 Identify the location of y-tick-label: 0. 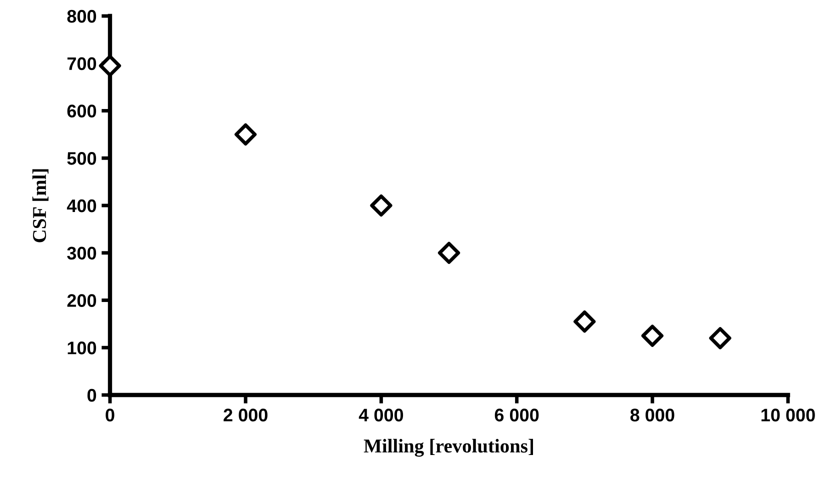
(91, 395).